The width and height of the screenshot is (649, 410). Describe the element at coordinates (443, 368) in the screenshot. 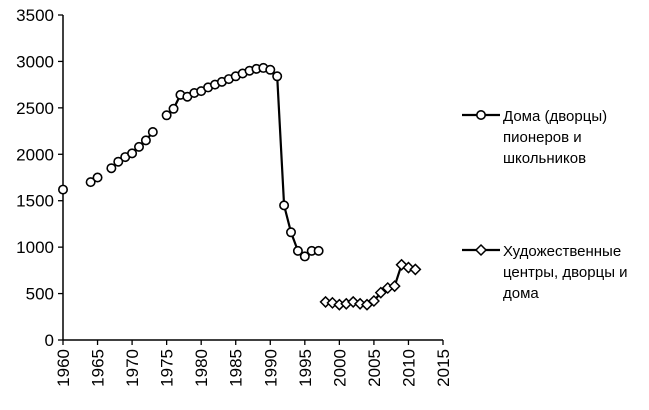

I see `x-tick-label: 2015` at that location.